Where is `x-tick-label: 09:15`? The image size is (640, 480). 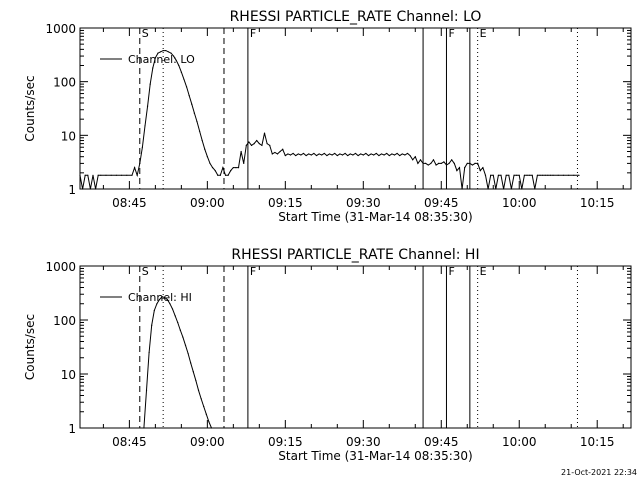
x-tick-label: 09:15 is located at coordinates (285, 203).